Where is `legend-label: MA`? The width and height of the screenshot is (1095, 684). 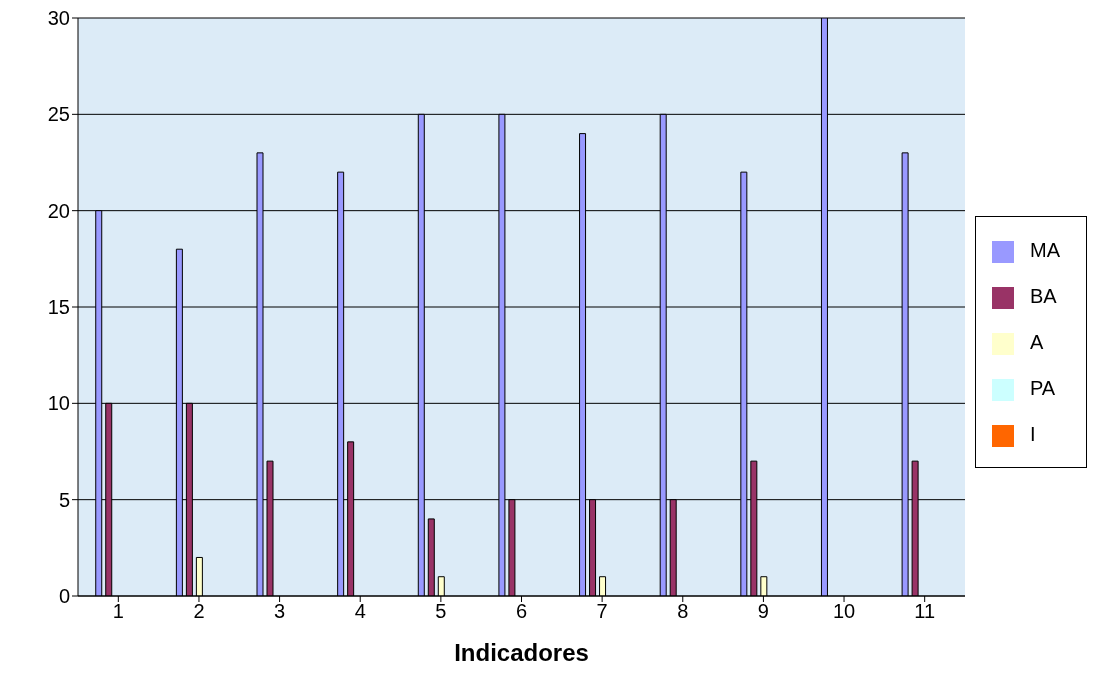 legend-label: MA is located at coordinates (1045, 250).